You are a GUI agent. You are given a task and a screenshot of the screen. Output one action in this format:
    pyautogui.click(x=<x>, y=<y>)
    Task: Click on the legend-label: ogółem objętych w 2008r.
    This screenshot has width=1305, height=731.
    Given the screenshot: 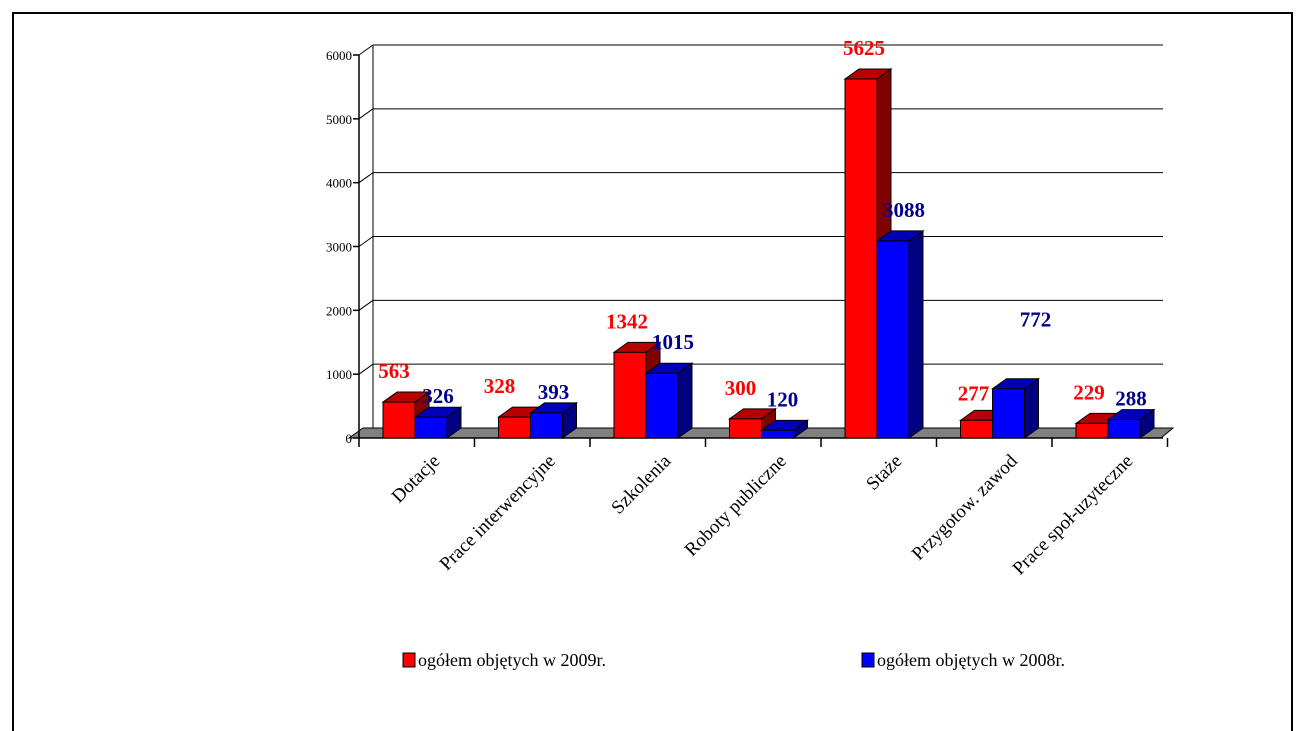 What is the action you would take?
    pyautogui.click(x=971, y=660)
    